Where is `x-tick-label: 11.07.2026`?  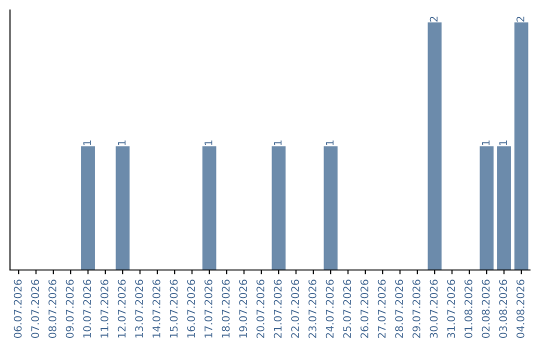
x-tick-label: 11.07.2026 is located at coordinates (104, 309).